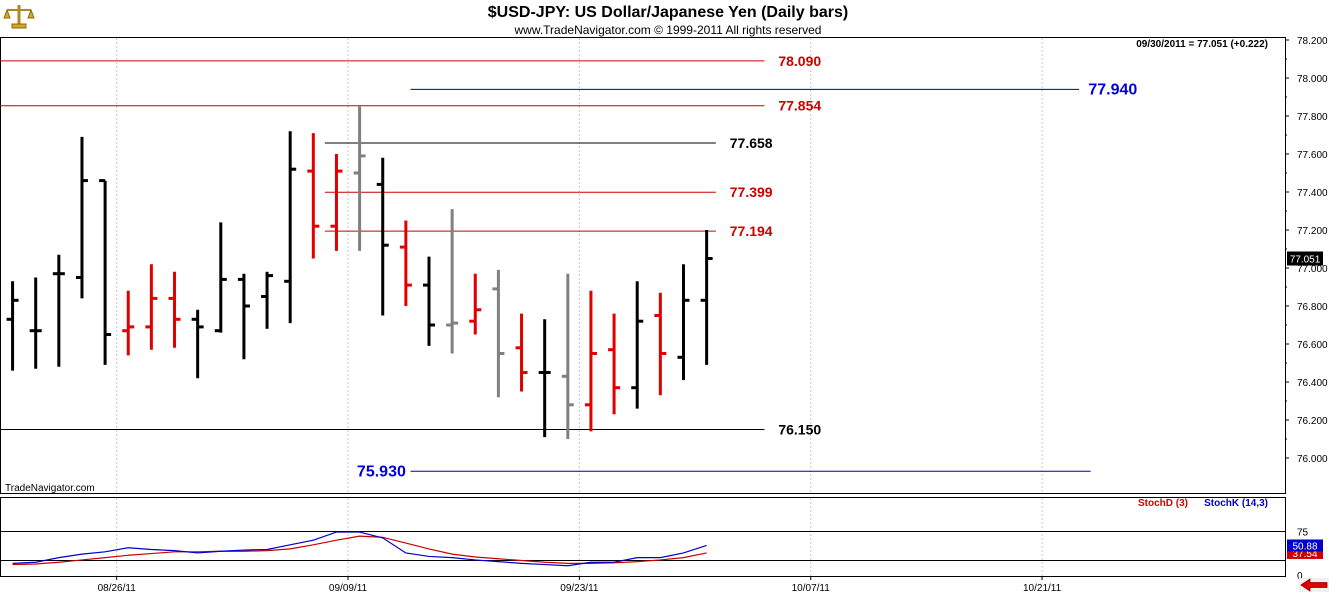 This screenshot has width=1336, height=594. I want to click on y-tick-label: 78.000, so click(1312, 79).